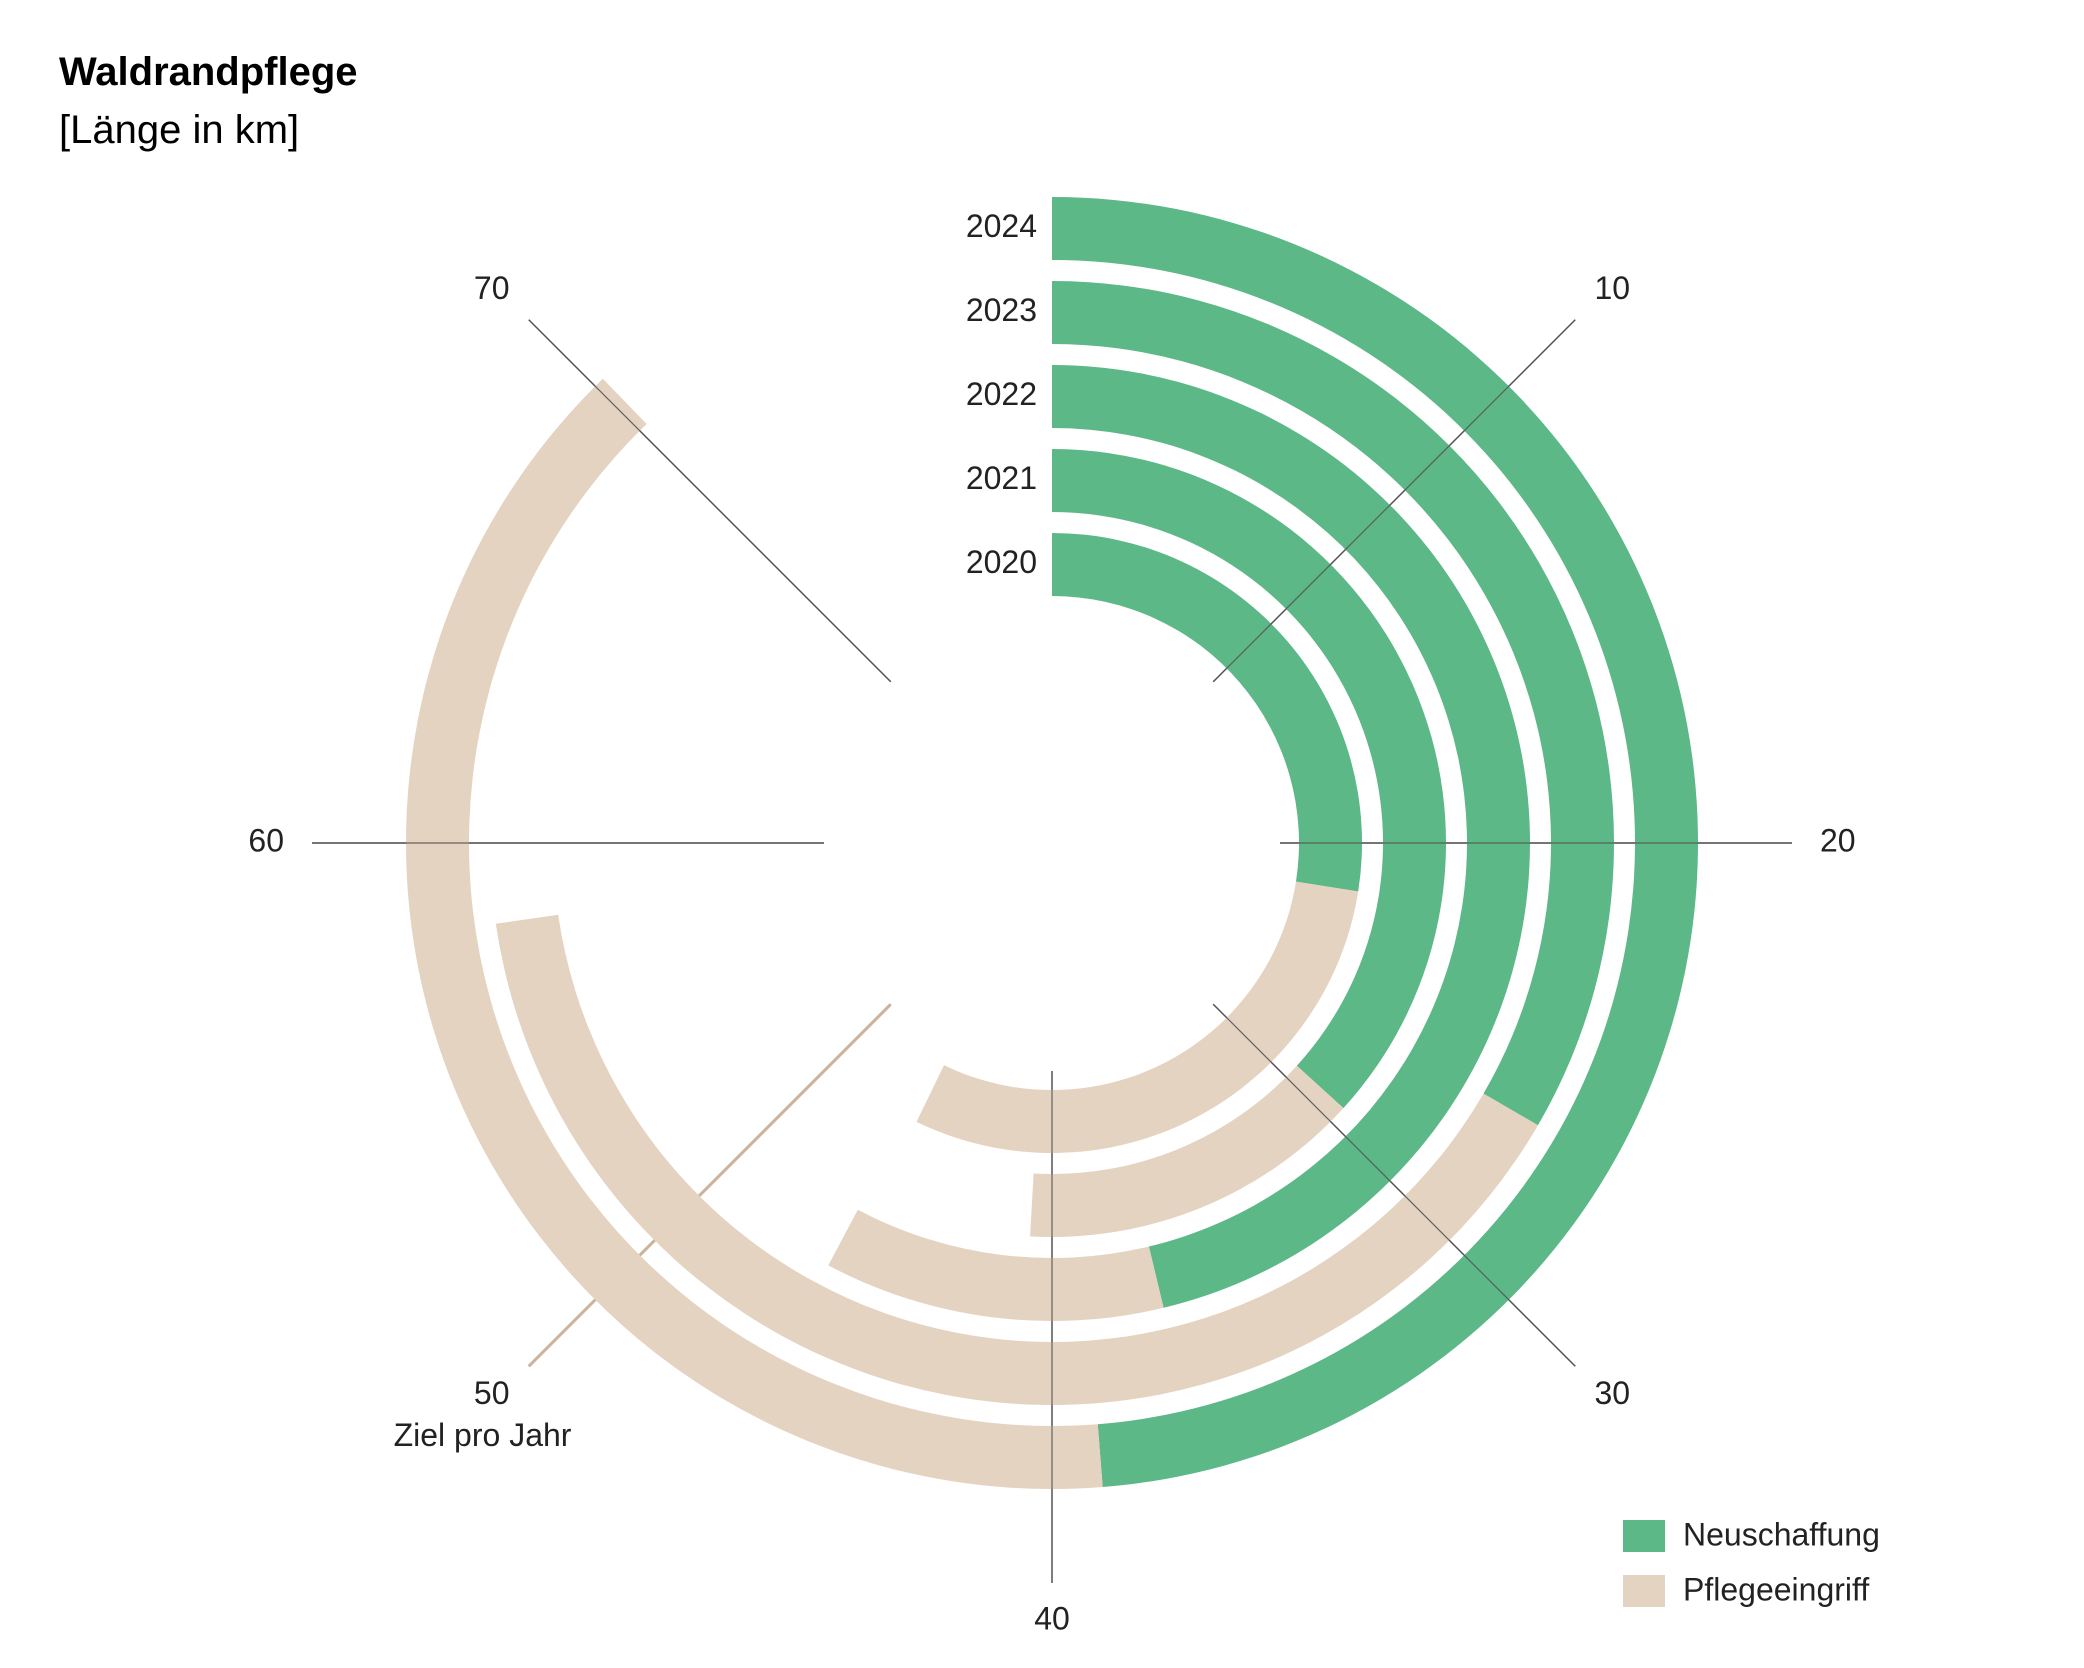  I want to click on legend-label-neuschaffung: Neuschaffung, so click(1781, 1534).